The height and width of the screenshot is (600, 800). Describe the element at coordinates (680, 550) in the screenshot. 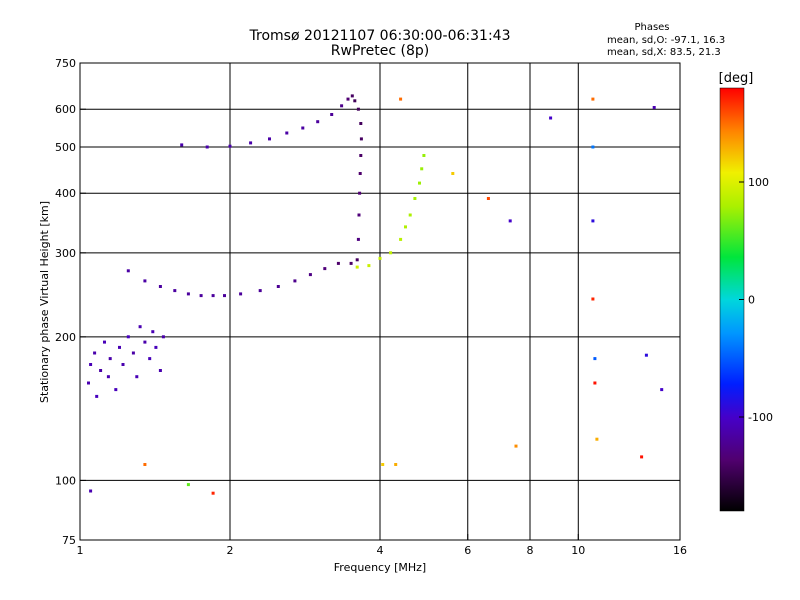

I see `x-tick-label: 16` at that location.